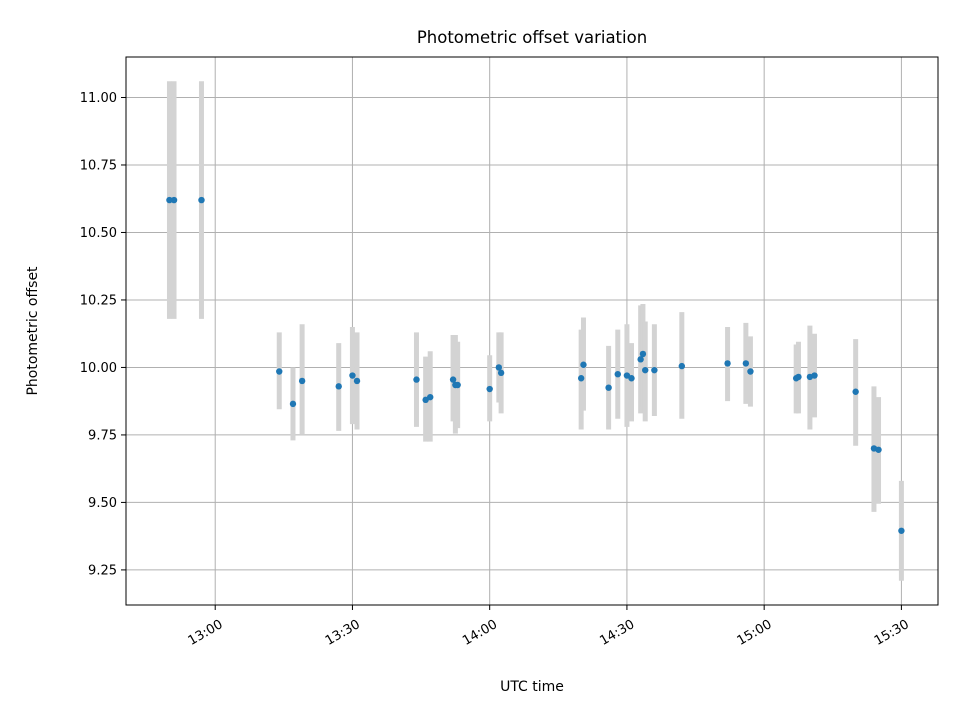 The height and width of the screenshot is (720, 960). Describe the element at coordinates (33, 331) in the screenshot. I see `y-axis-label: Photometric offset` at that location.